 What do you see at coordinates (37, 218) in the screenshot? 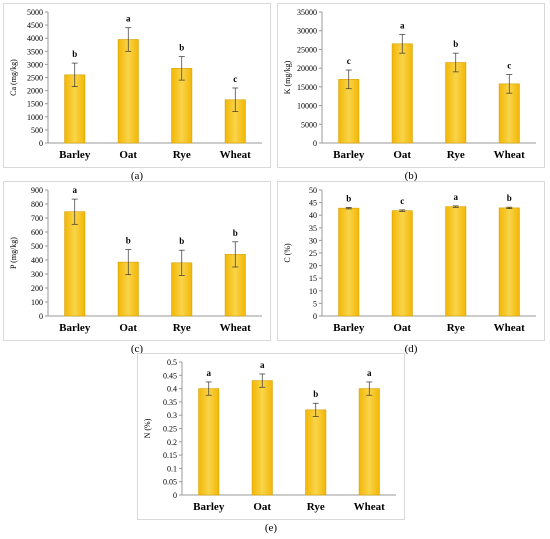
I see `chart-c-y-tick-label: 700` at bounding box center [37, 218].